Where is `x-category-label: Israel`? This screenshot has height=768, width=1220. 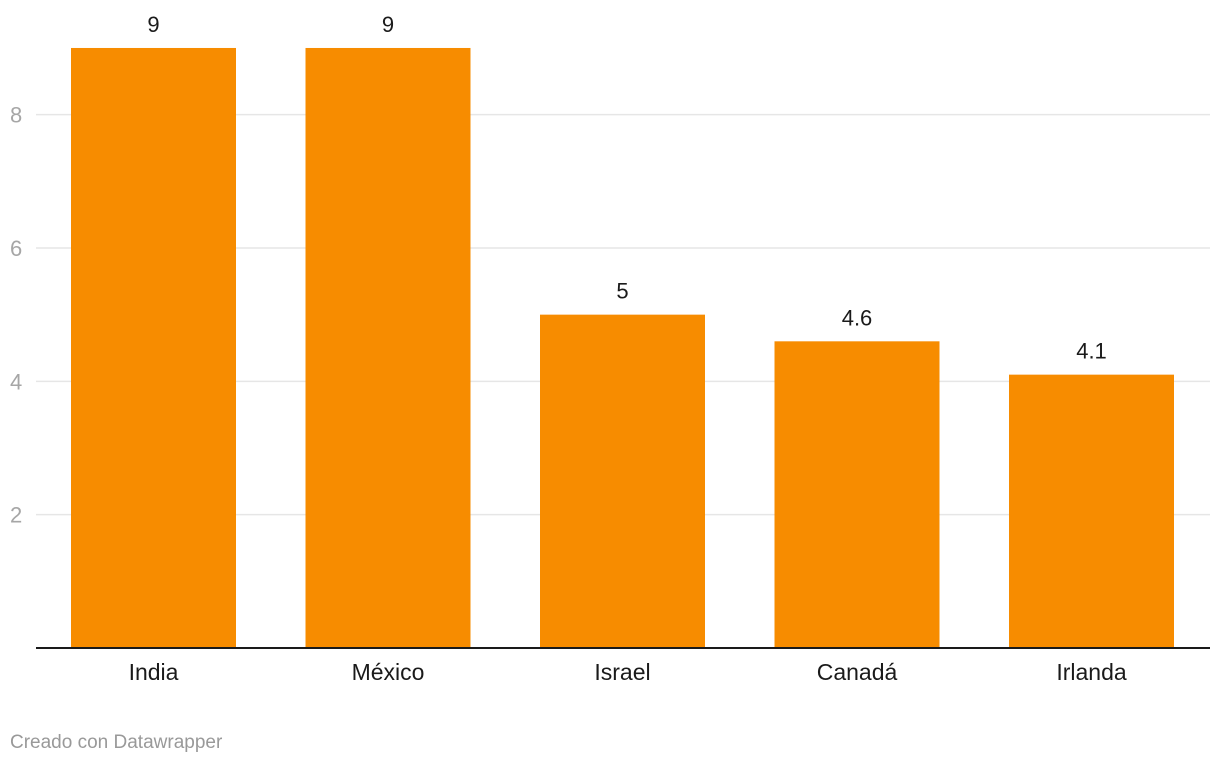
x-category-label: Israel is located at coordinates (622, 672).